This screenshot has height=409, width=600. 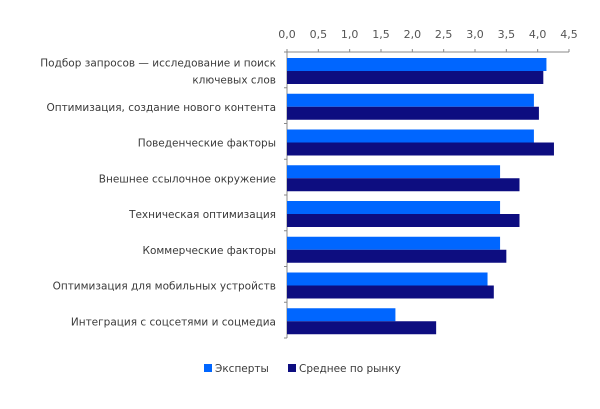 I want to click on x-tick-label: 4,5, so click(x=569, y=34).